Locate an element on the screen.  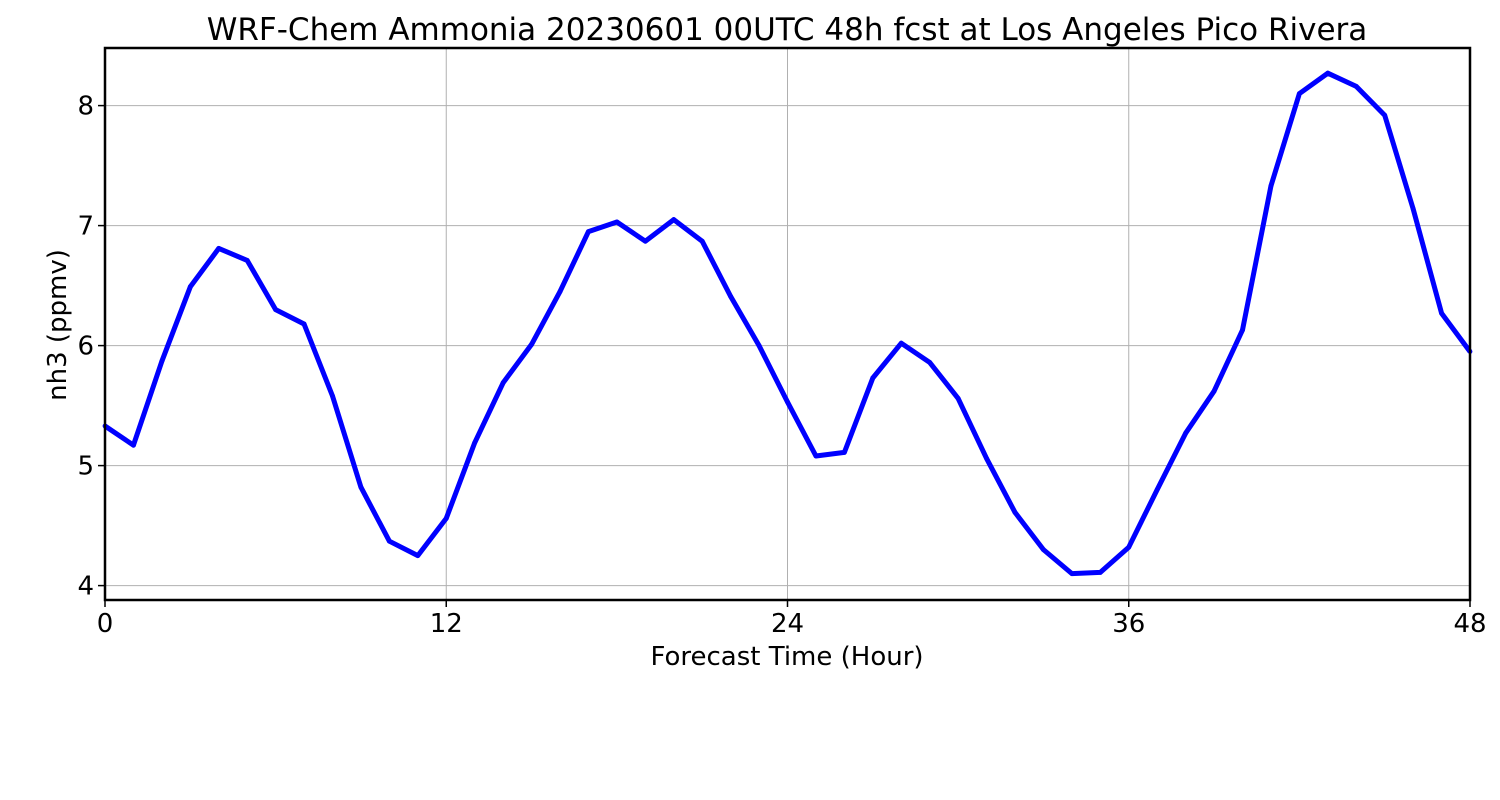
y-tick-label: 7 is located at coordinates (85, 227).